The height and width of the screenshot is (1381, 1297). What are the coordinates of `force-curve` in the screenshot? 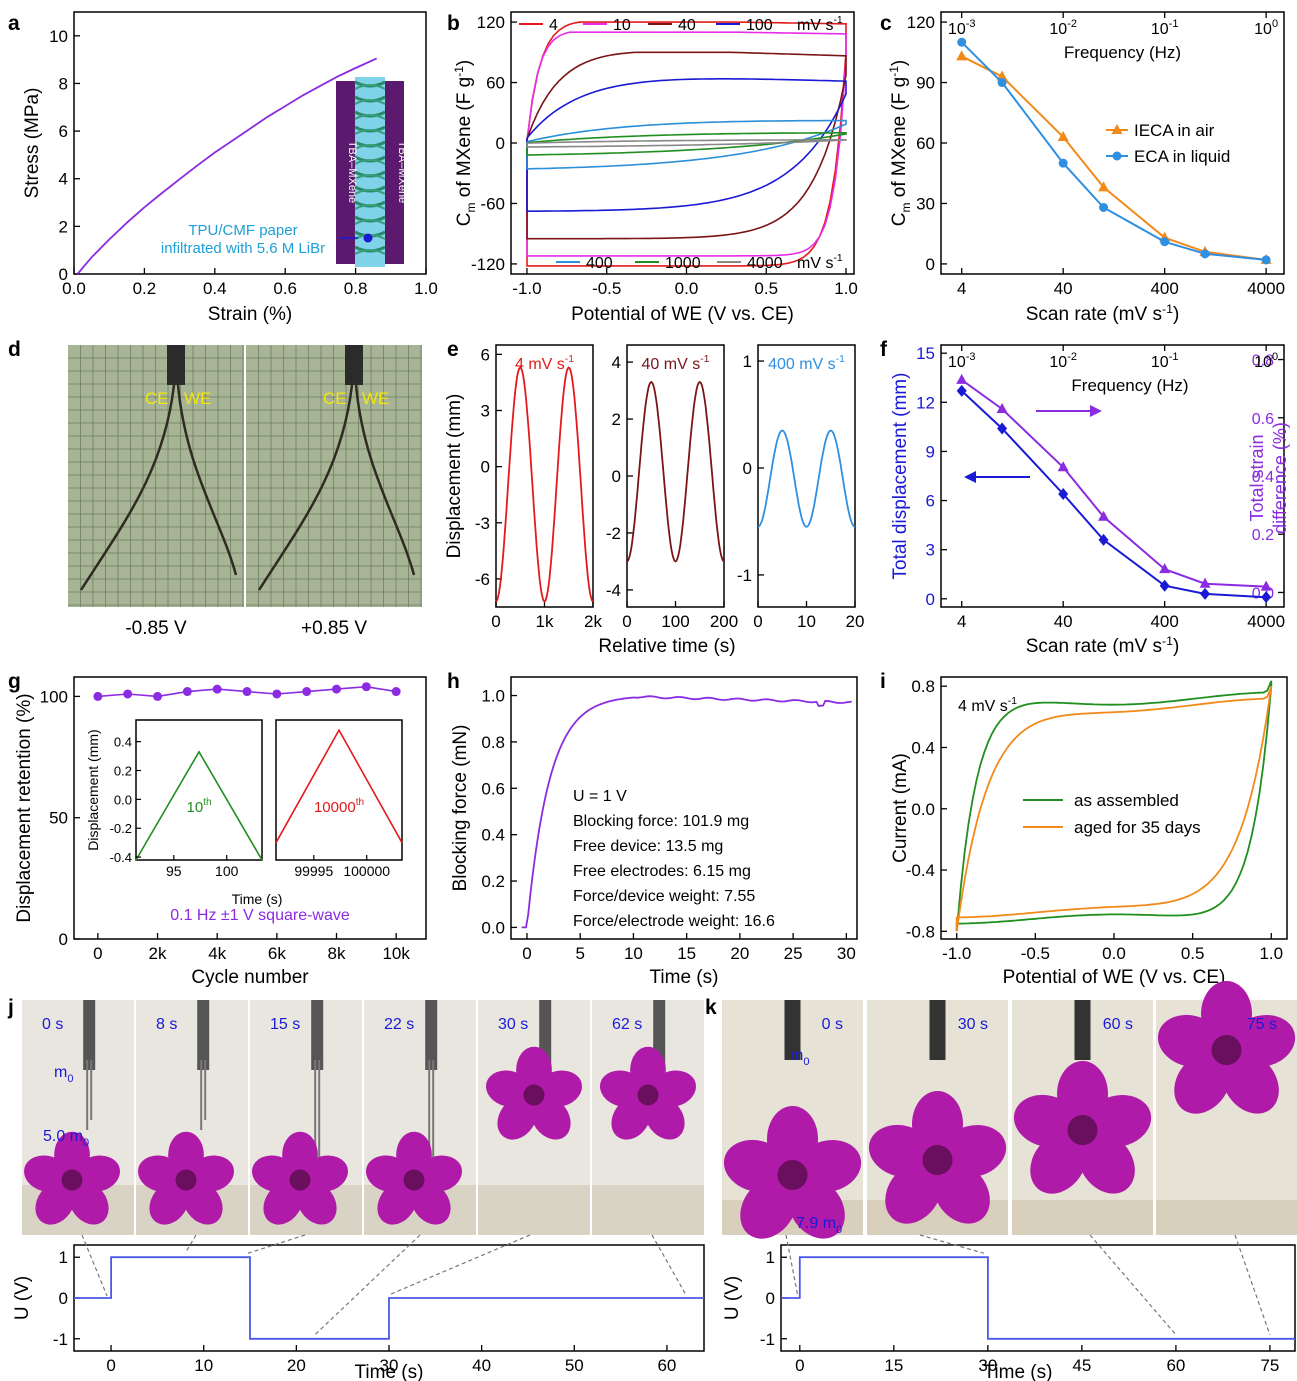 It's located at (686, 812).